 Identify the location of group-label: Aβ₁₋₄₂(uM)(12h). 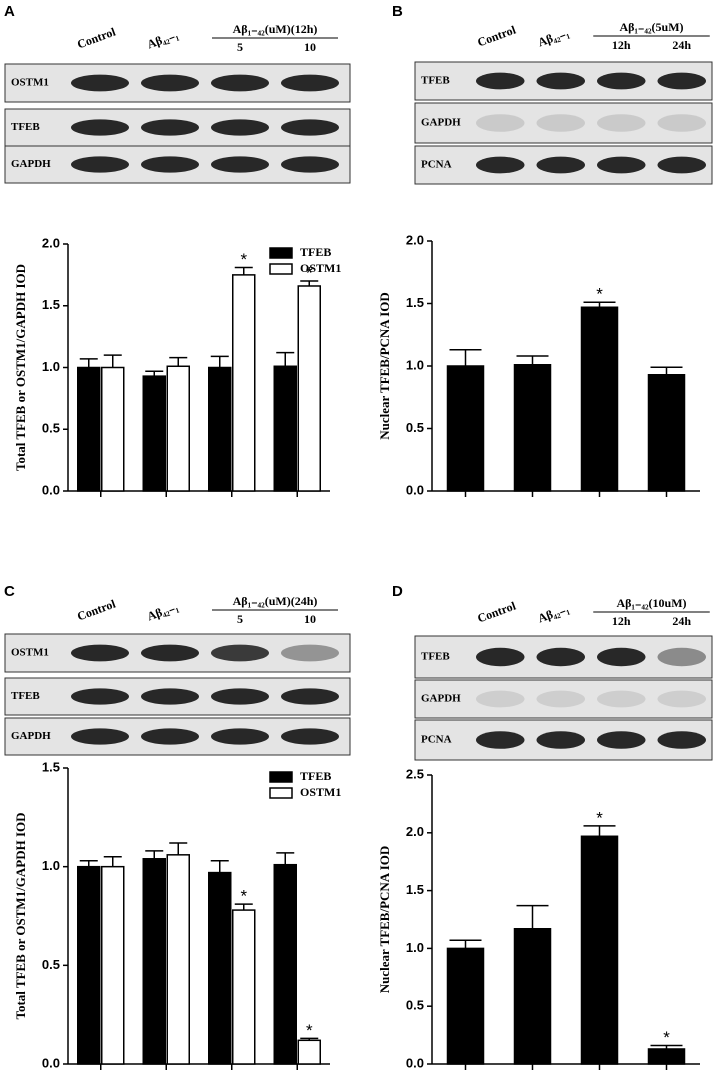
(275, 29).